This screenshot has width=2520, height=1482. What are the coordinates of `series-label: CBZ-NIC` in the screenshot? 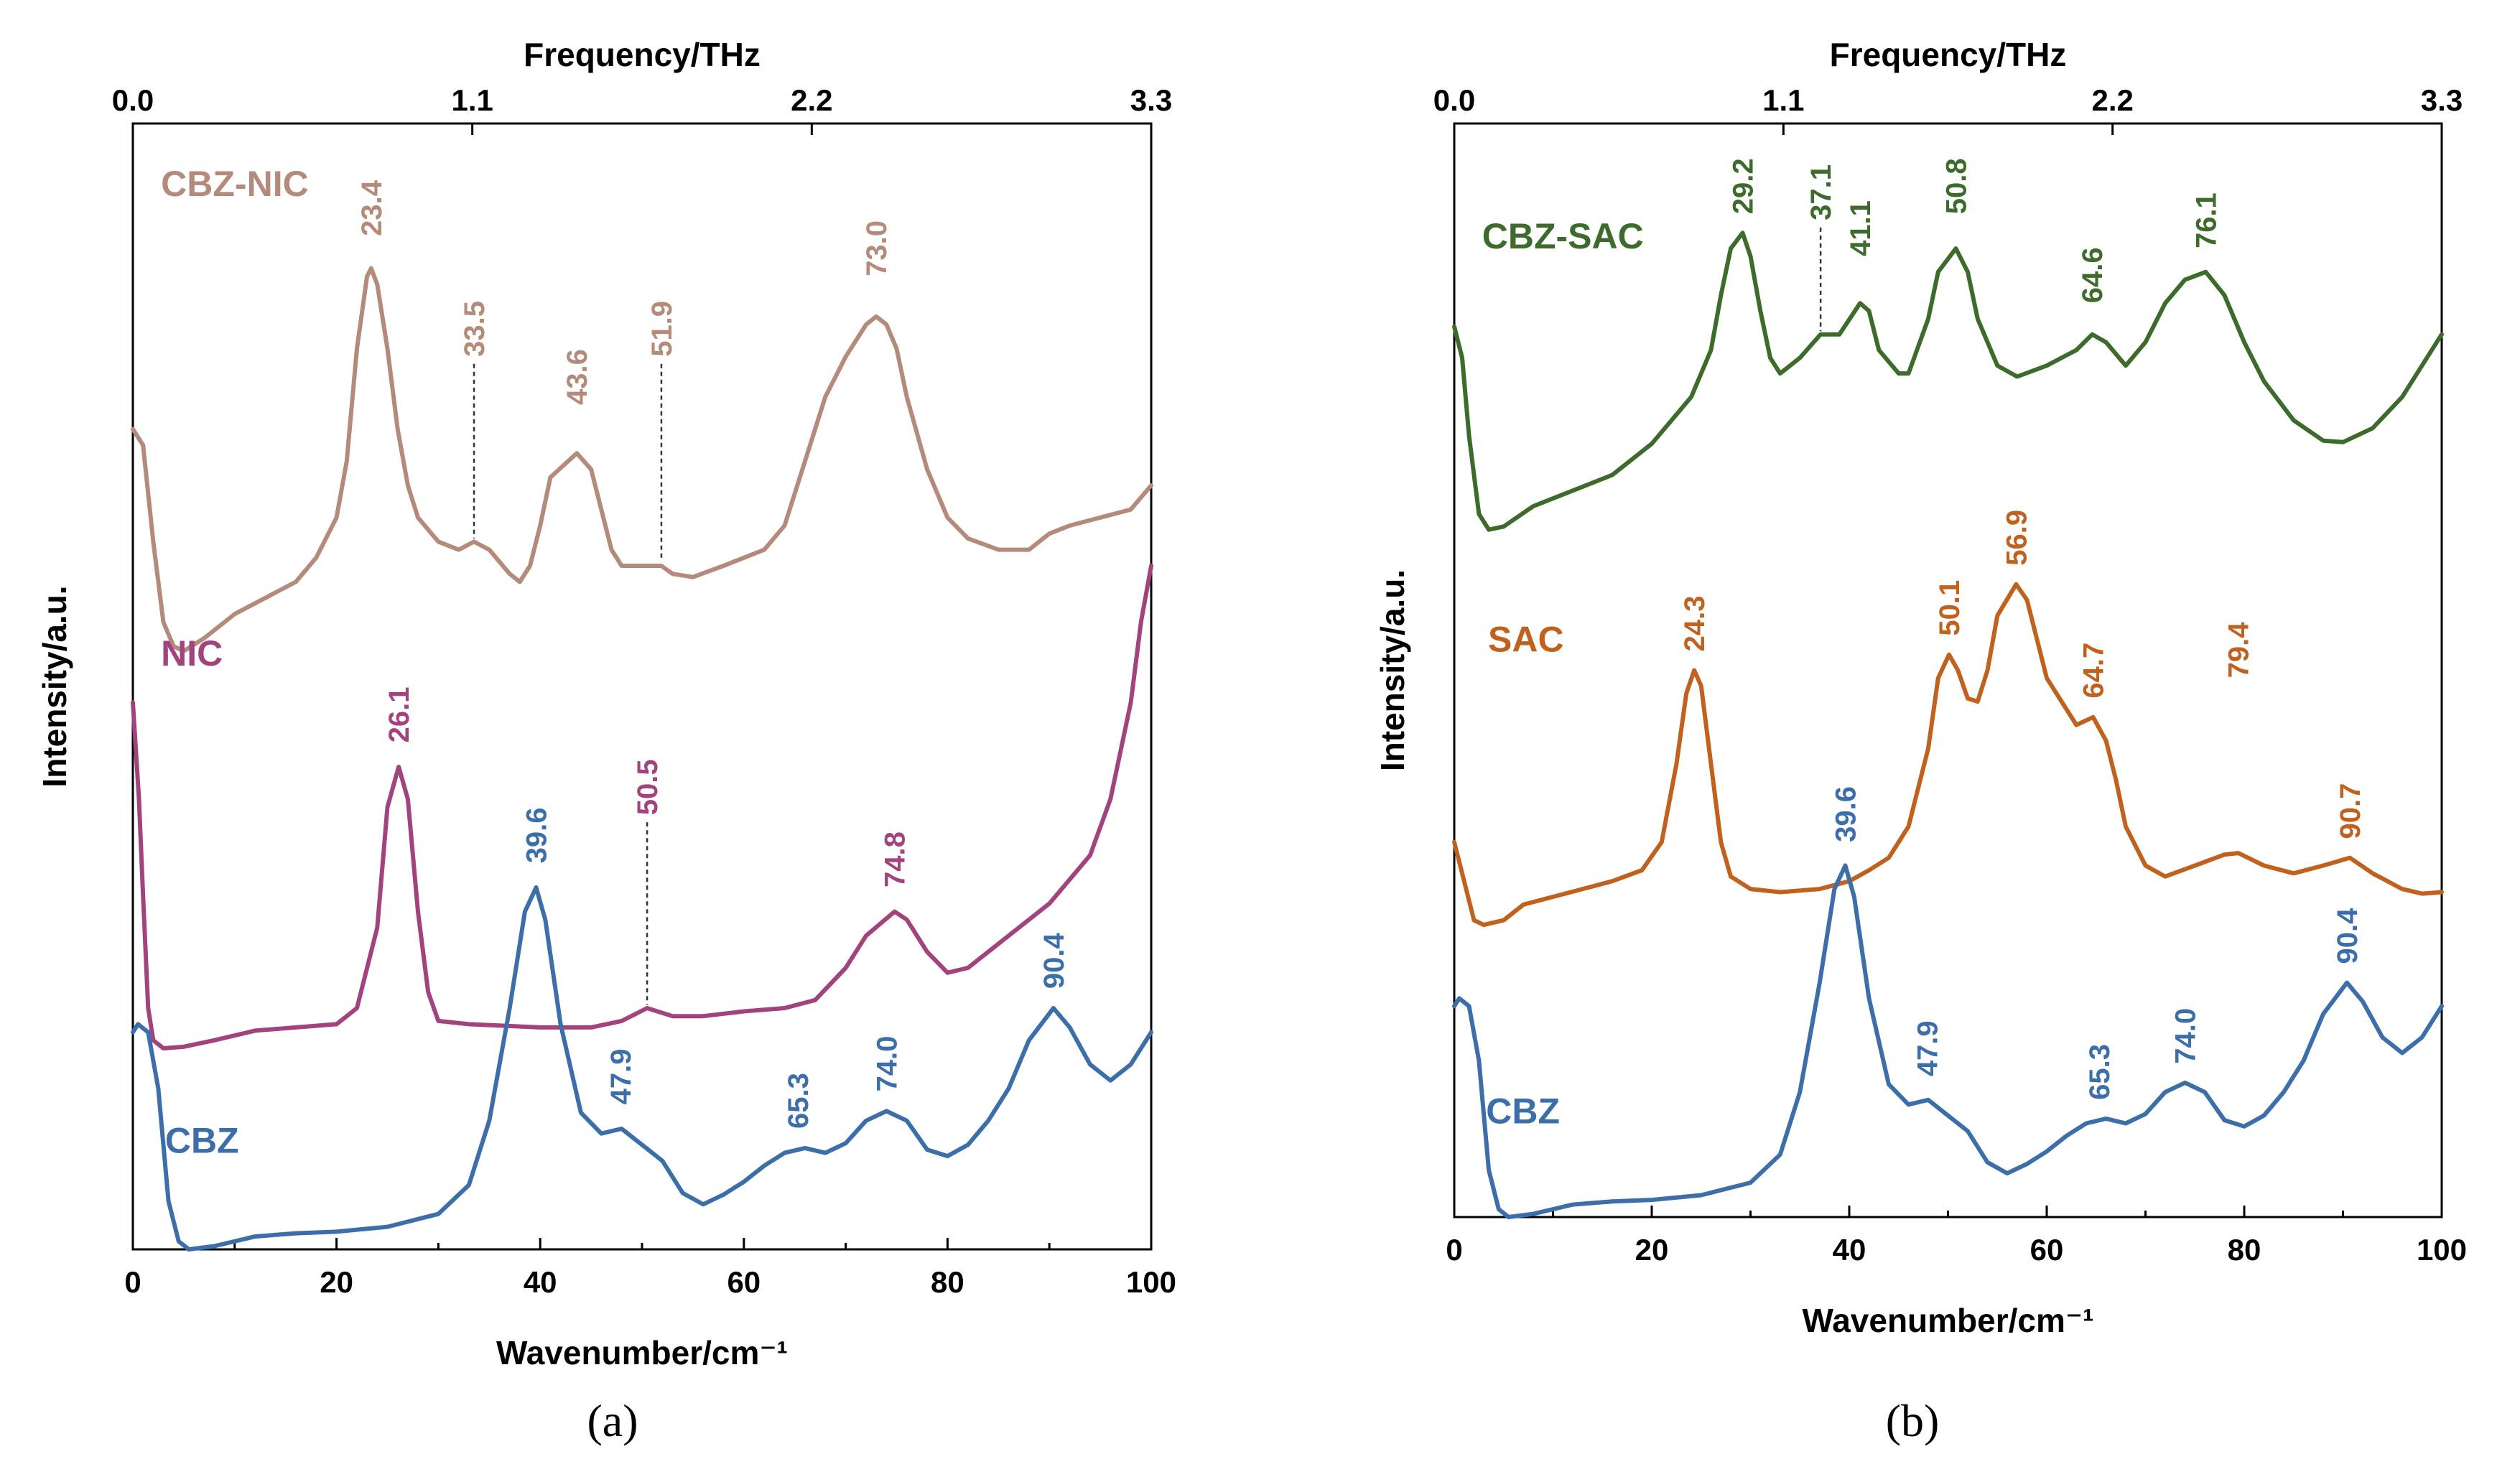 It's located at (235, 184).